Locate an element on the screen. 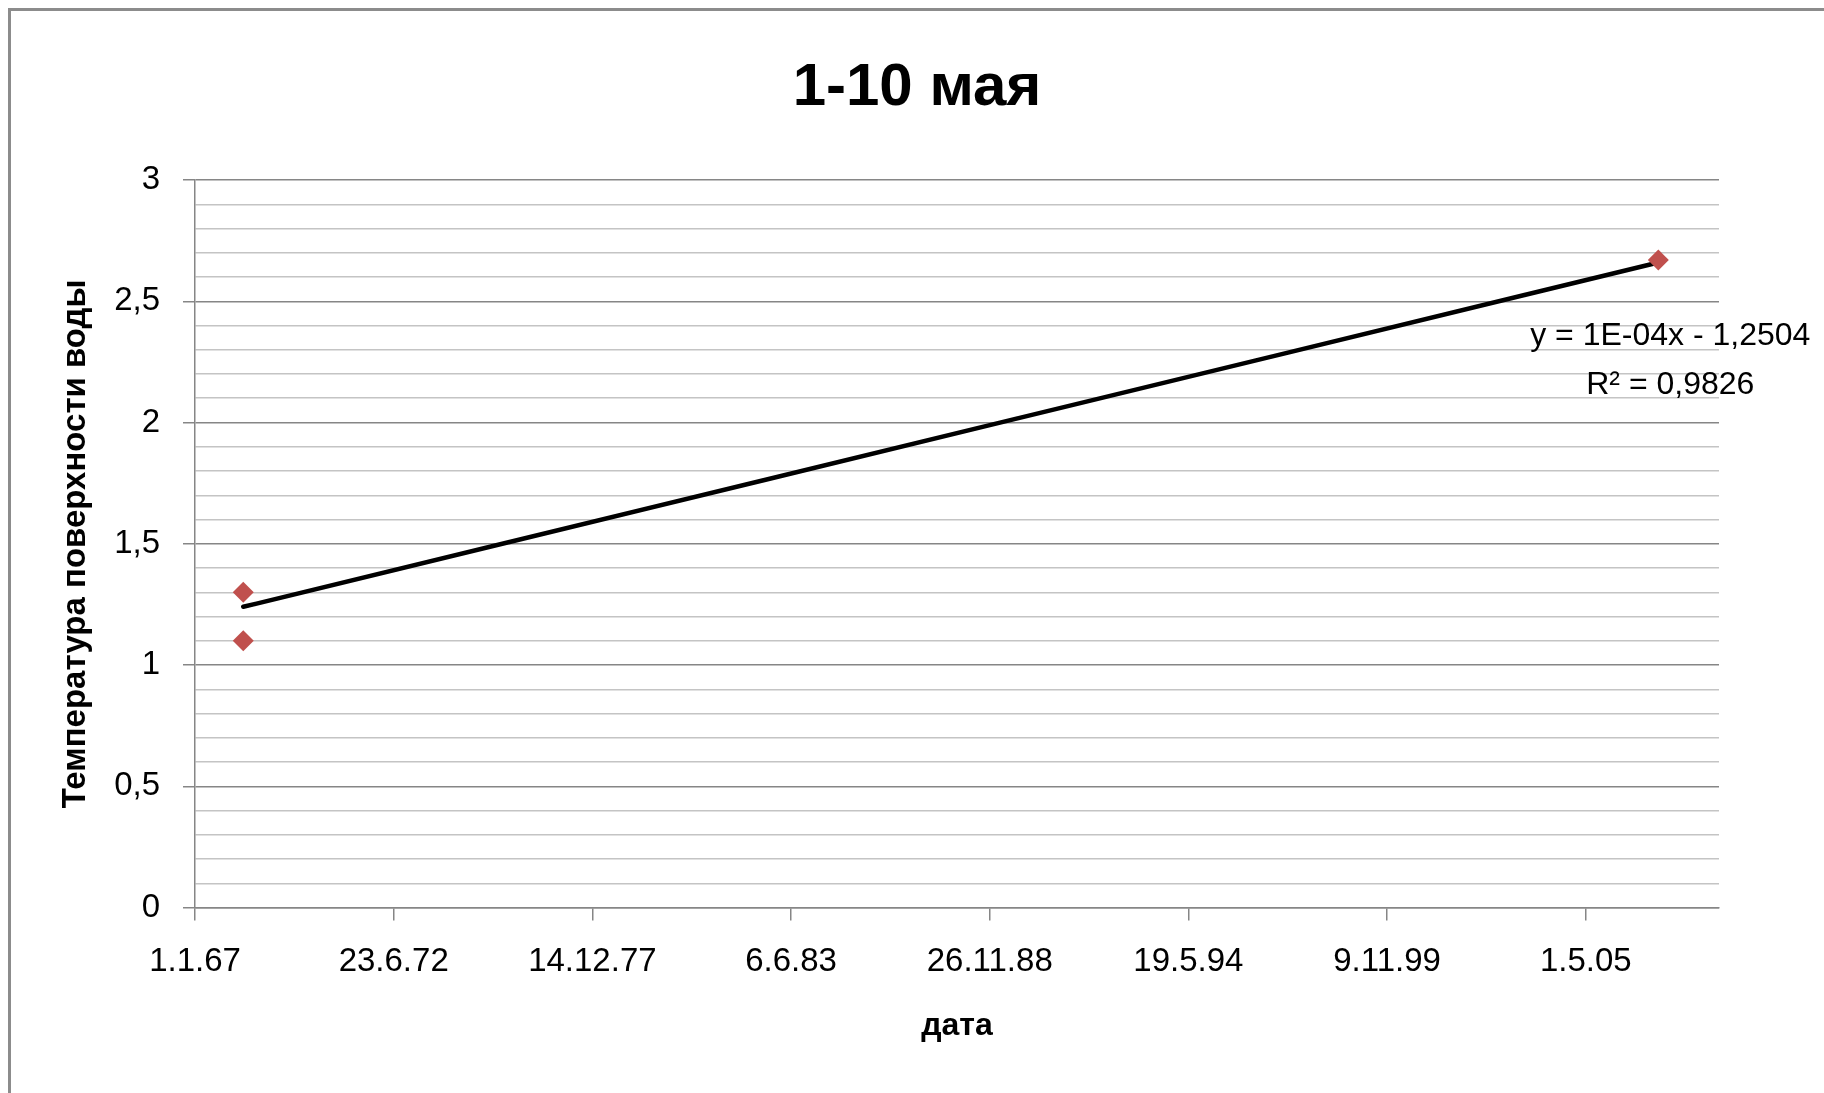  y-tick-label: 3 is located at coordinates (150, 178).